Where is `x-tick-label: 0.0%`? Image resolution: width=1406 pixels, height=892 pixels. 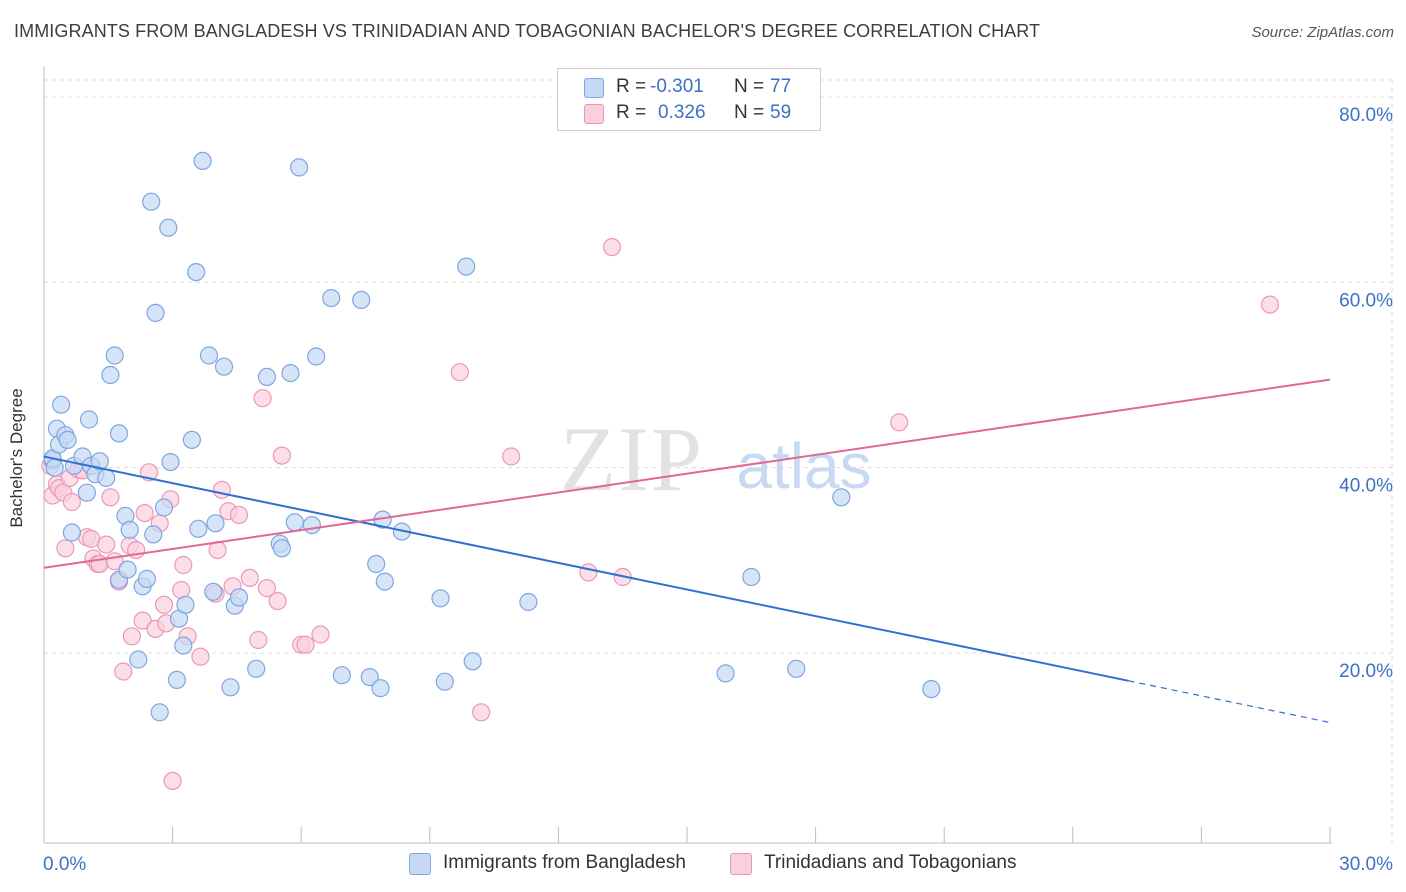
x-tick-label: 0.0% is located at coordinates (64, 864).